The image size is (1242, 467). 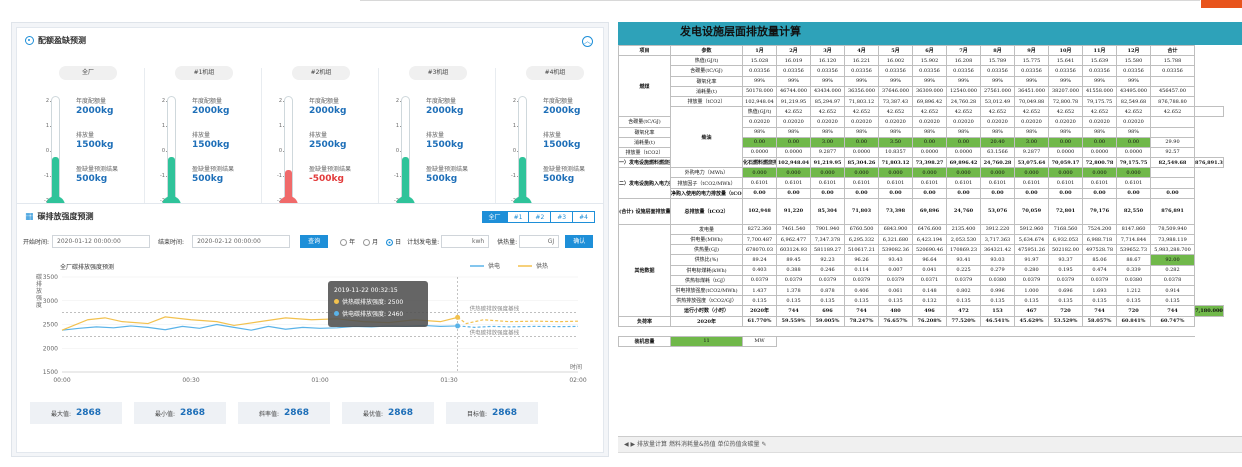 I want to click on value-cell: 0.696, so click(x=1065, y=290).